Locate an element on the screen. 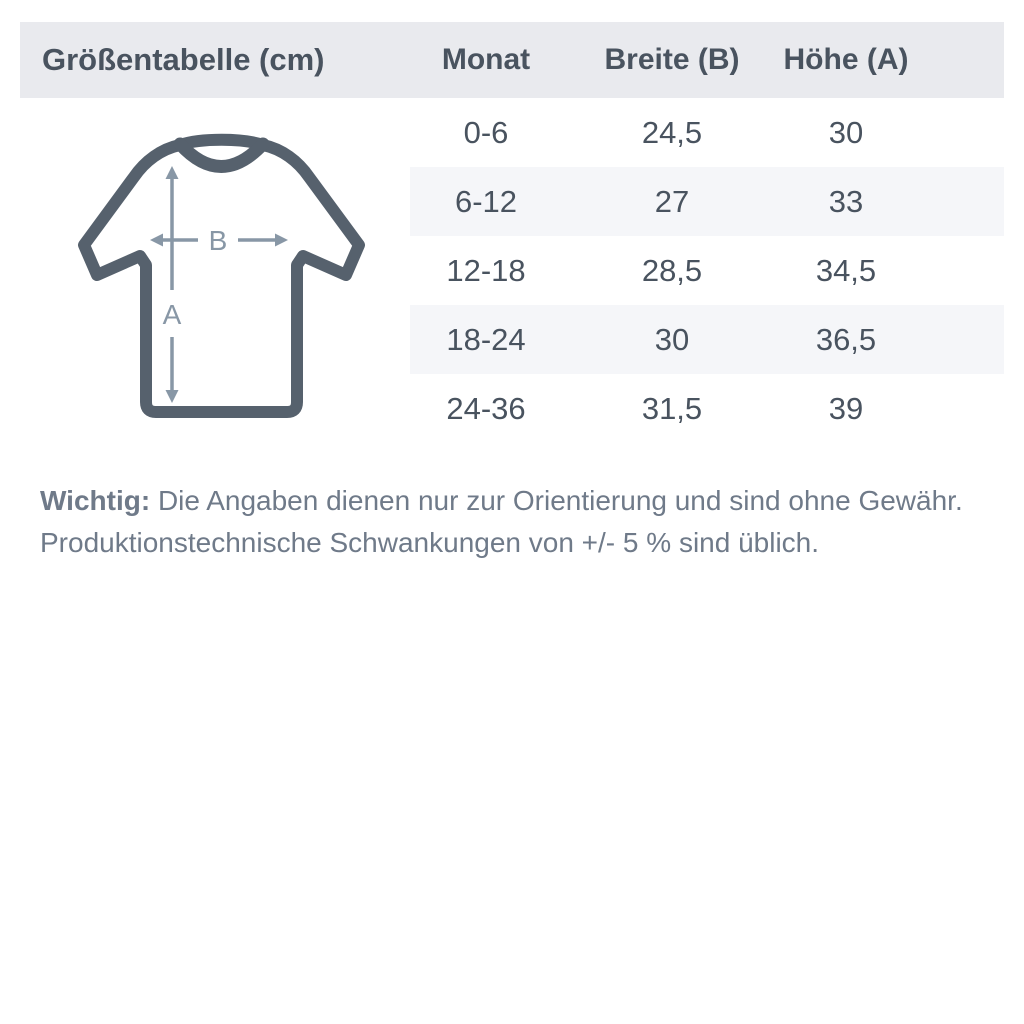  table-row: 12-18 28,5 34,5 is located at coordinates (707, 270).